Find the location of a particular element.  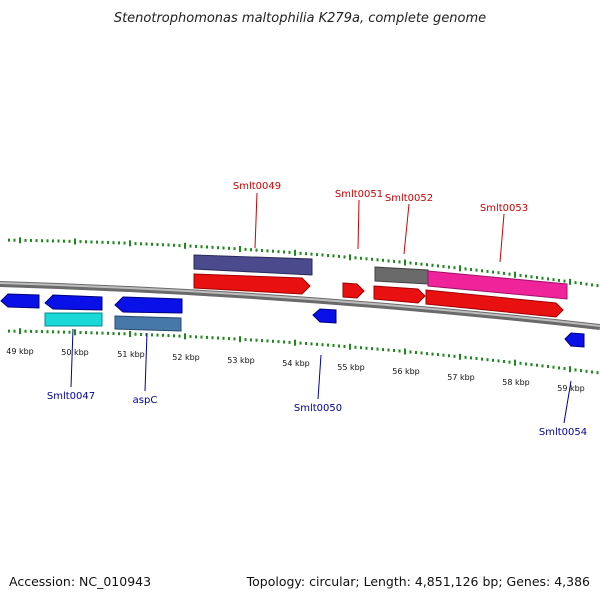

gene-feature-aspc-bar is located at coordinates (148, 323).